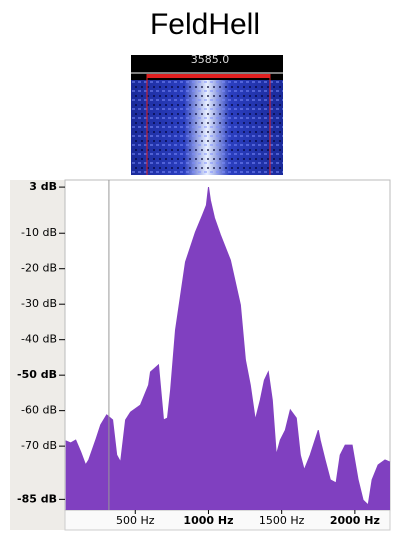  What do you see at coordinates (135, 520) in the screenshot?
I see `x-tick-label: 500 Hz` at bounding box center [135, 520].